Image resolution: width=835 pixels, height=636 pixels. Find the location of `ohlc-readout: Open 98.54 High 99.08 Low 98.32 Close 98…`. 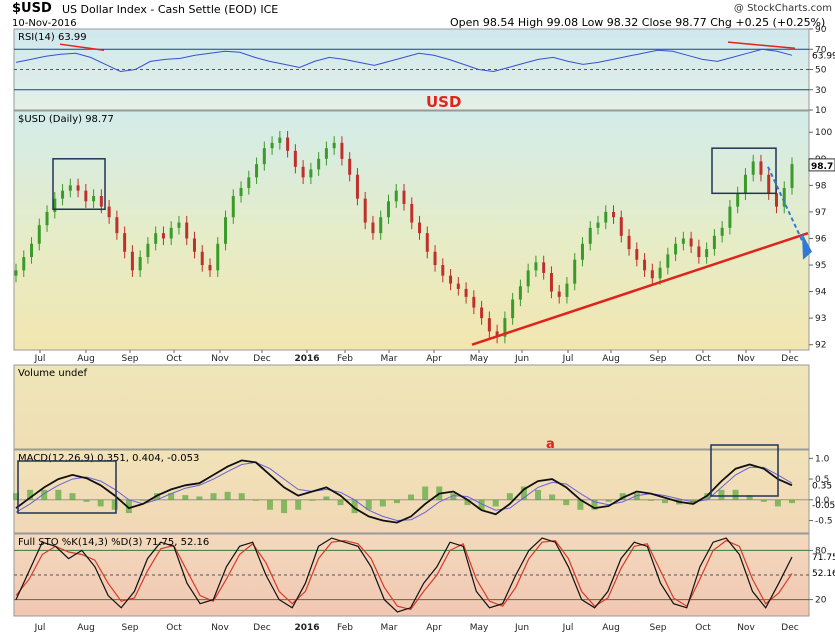

ohlc-readout: Open 98.54 High 99.08 Low 98.32 Close 98… is located at coordinates (638, 22).